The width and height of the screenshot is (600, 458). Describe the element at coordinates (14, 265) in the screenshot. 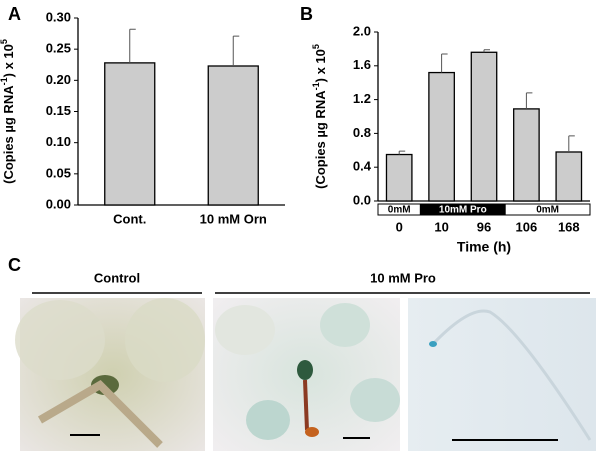

I see `panel-letter: C` at that location.